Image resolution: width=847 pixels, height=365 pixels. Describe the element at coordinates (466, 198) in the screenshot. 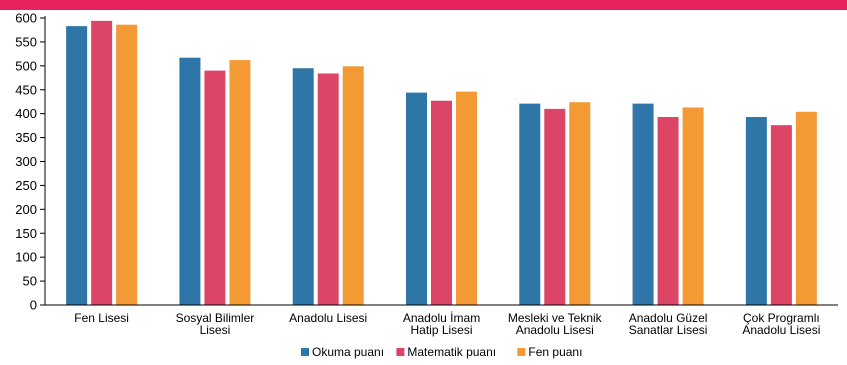

I see `bar-fen-puan--3` at that location.